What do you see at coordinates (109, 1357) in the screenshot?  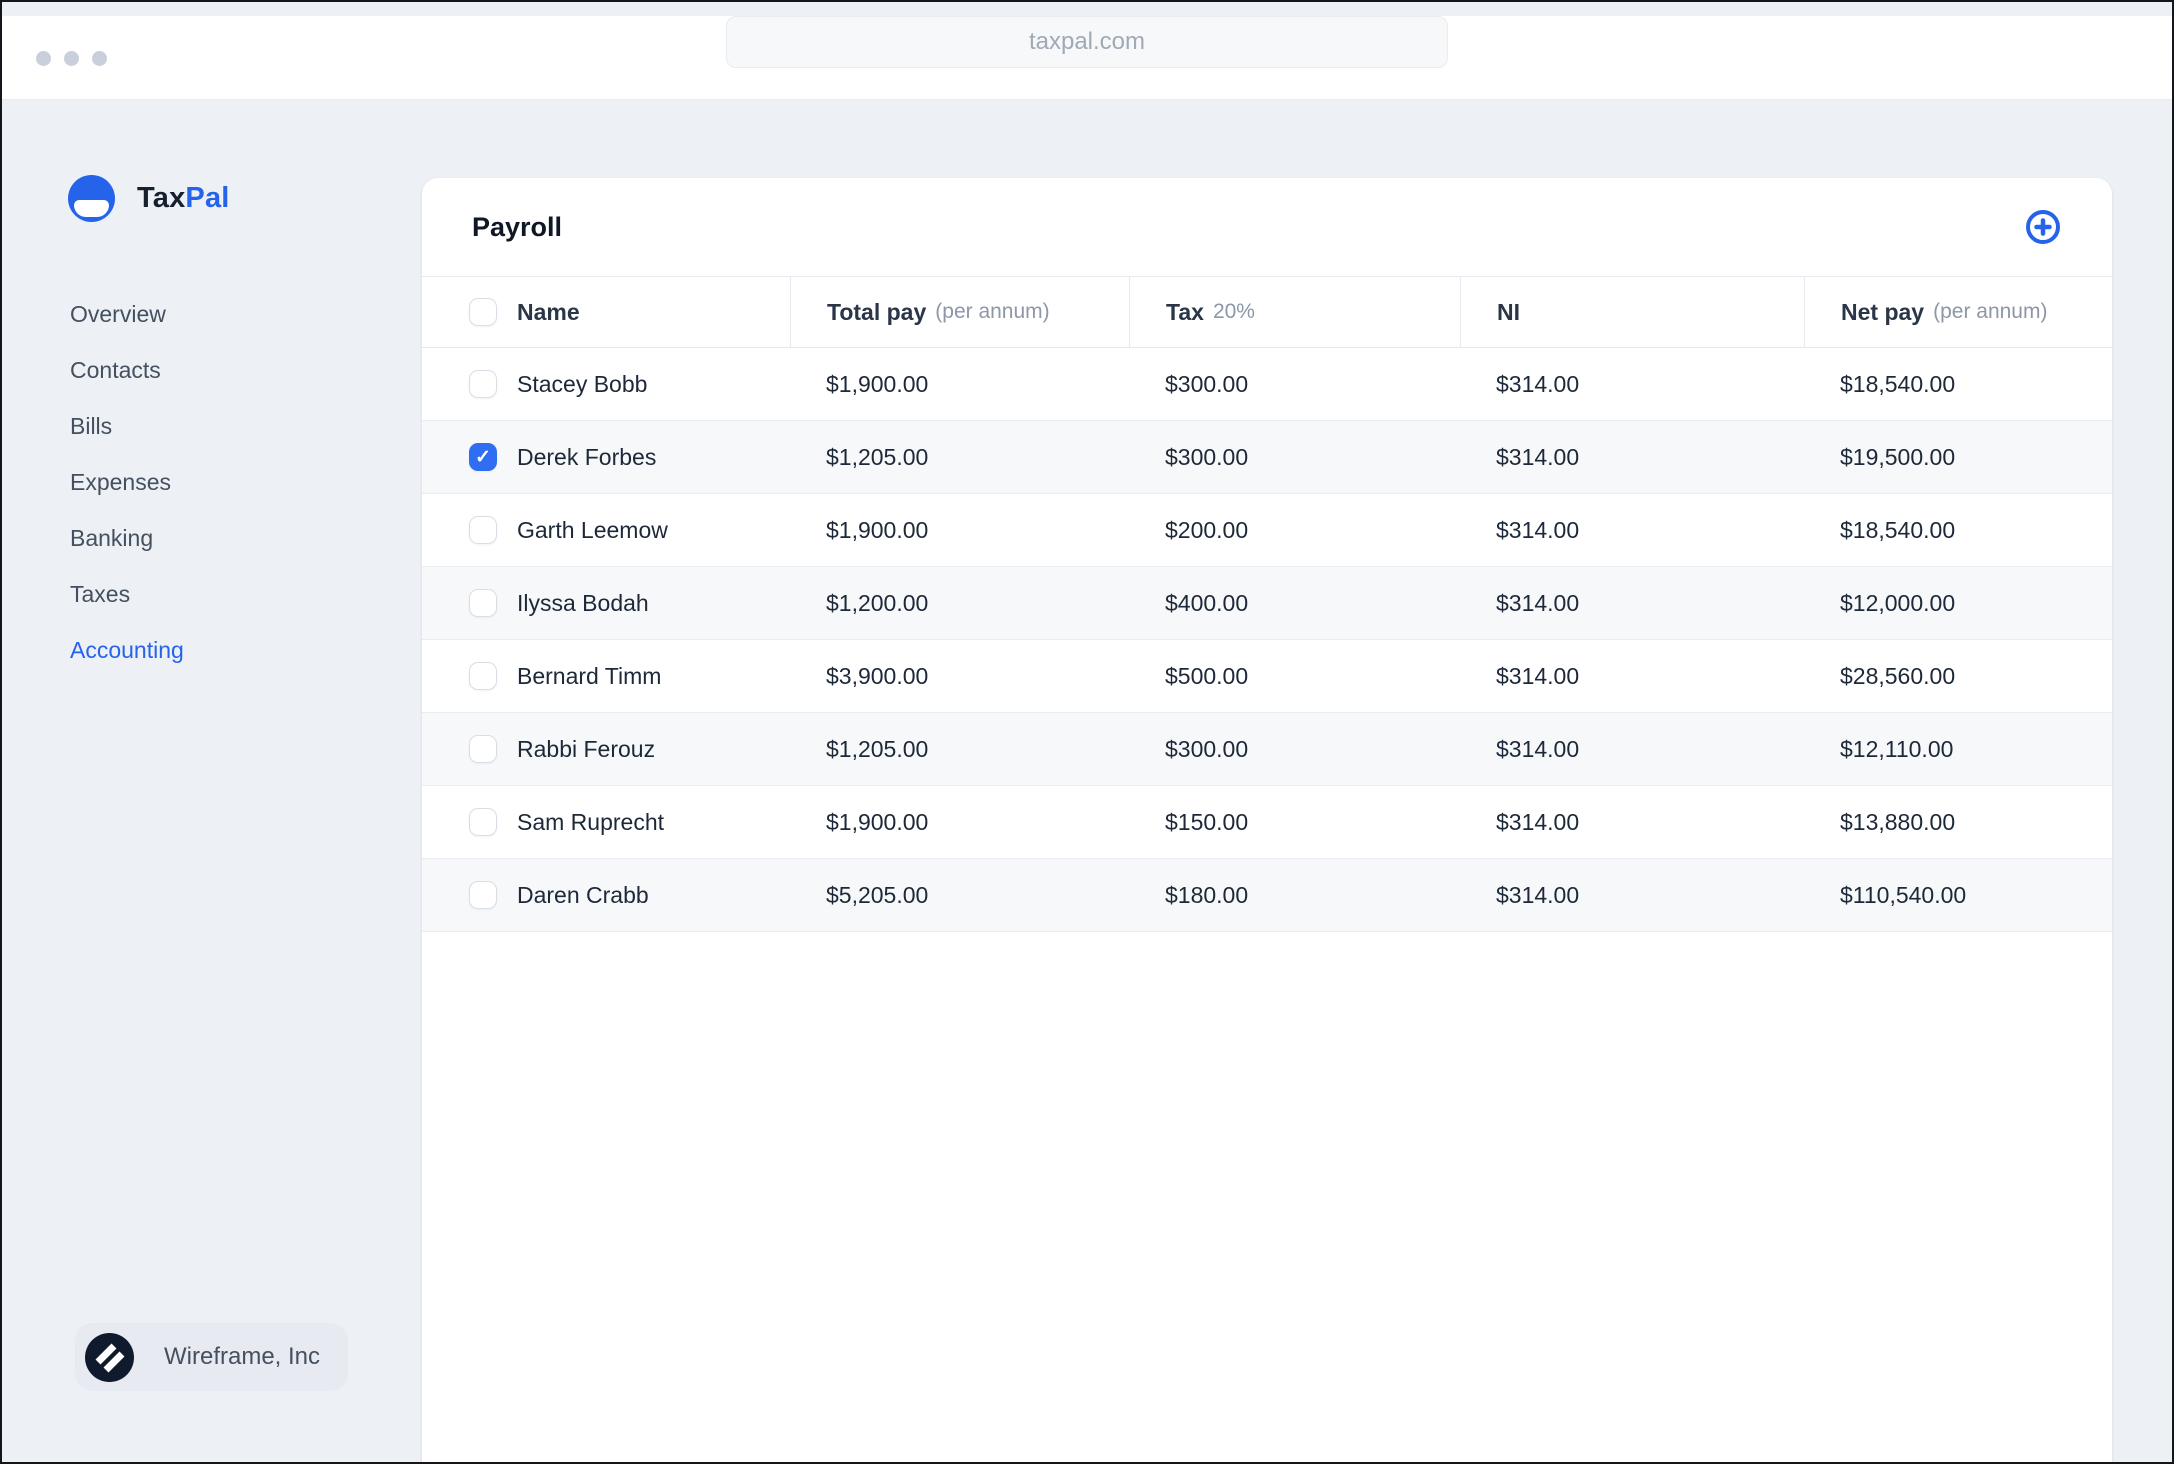 I see `wireframe-logo-icon` at bounding box center [109, 1357].